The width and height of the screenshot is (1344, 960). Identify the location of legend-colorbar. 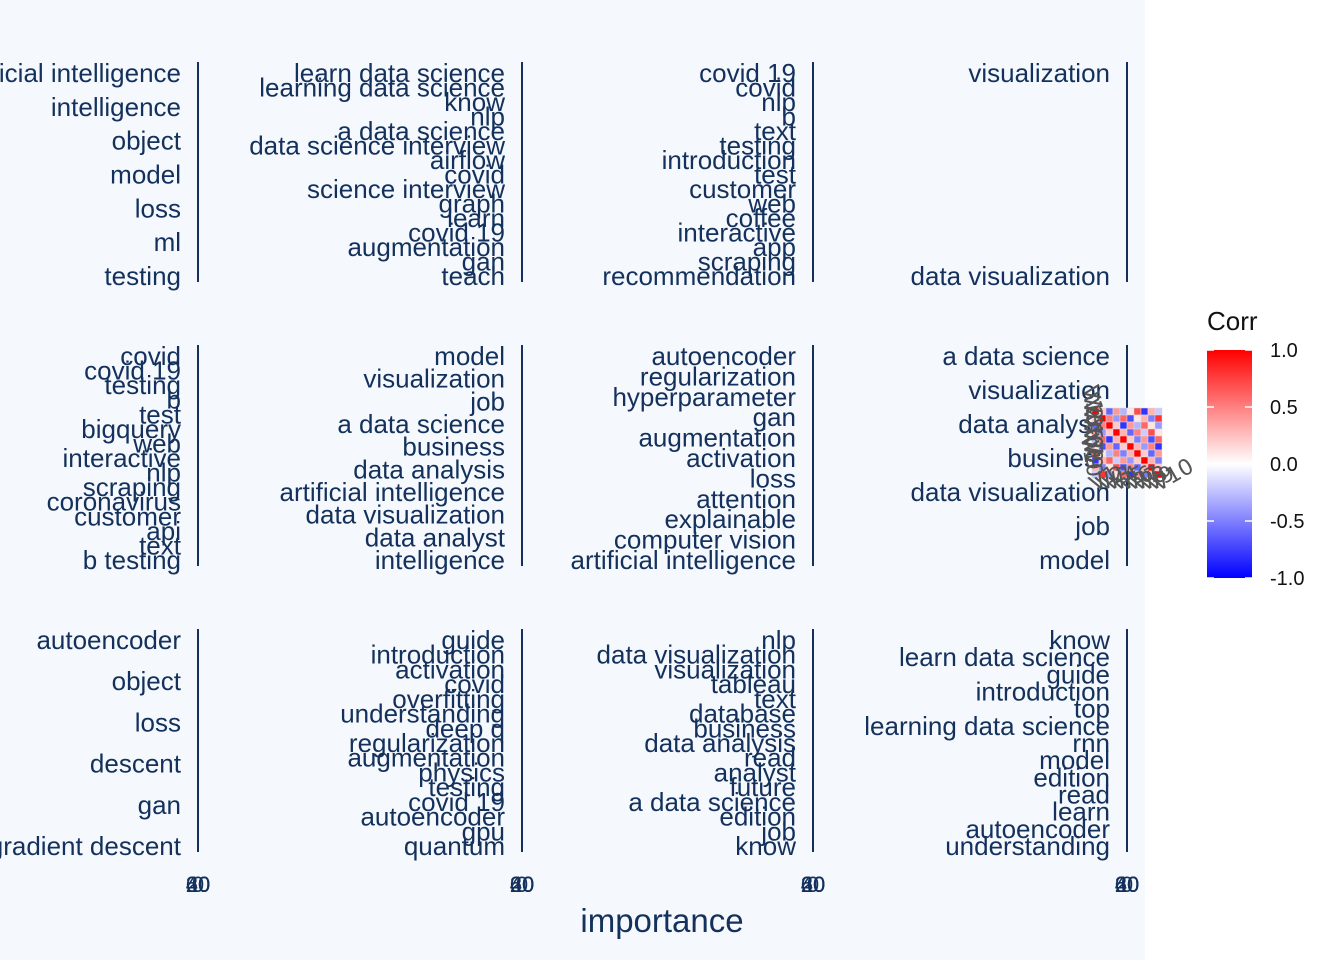
(1229, 464).